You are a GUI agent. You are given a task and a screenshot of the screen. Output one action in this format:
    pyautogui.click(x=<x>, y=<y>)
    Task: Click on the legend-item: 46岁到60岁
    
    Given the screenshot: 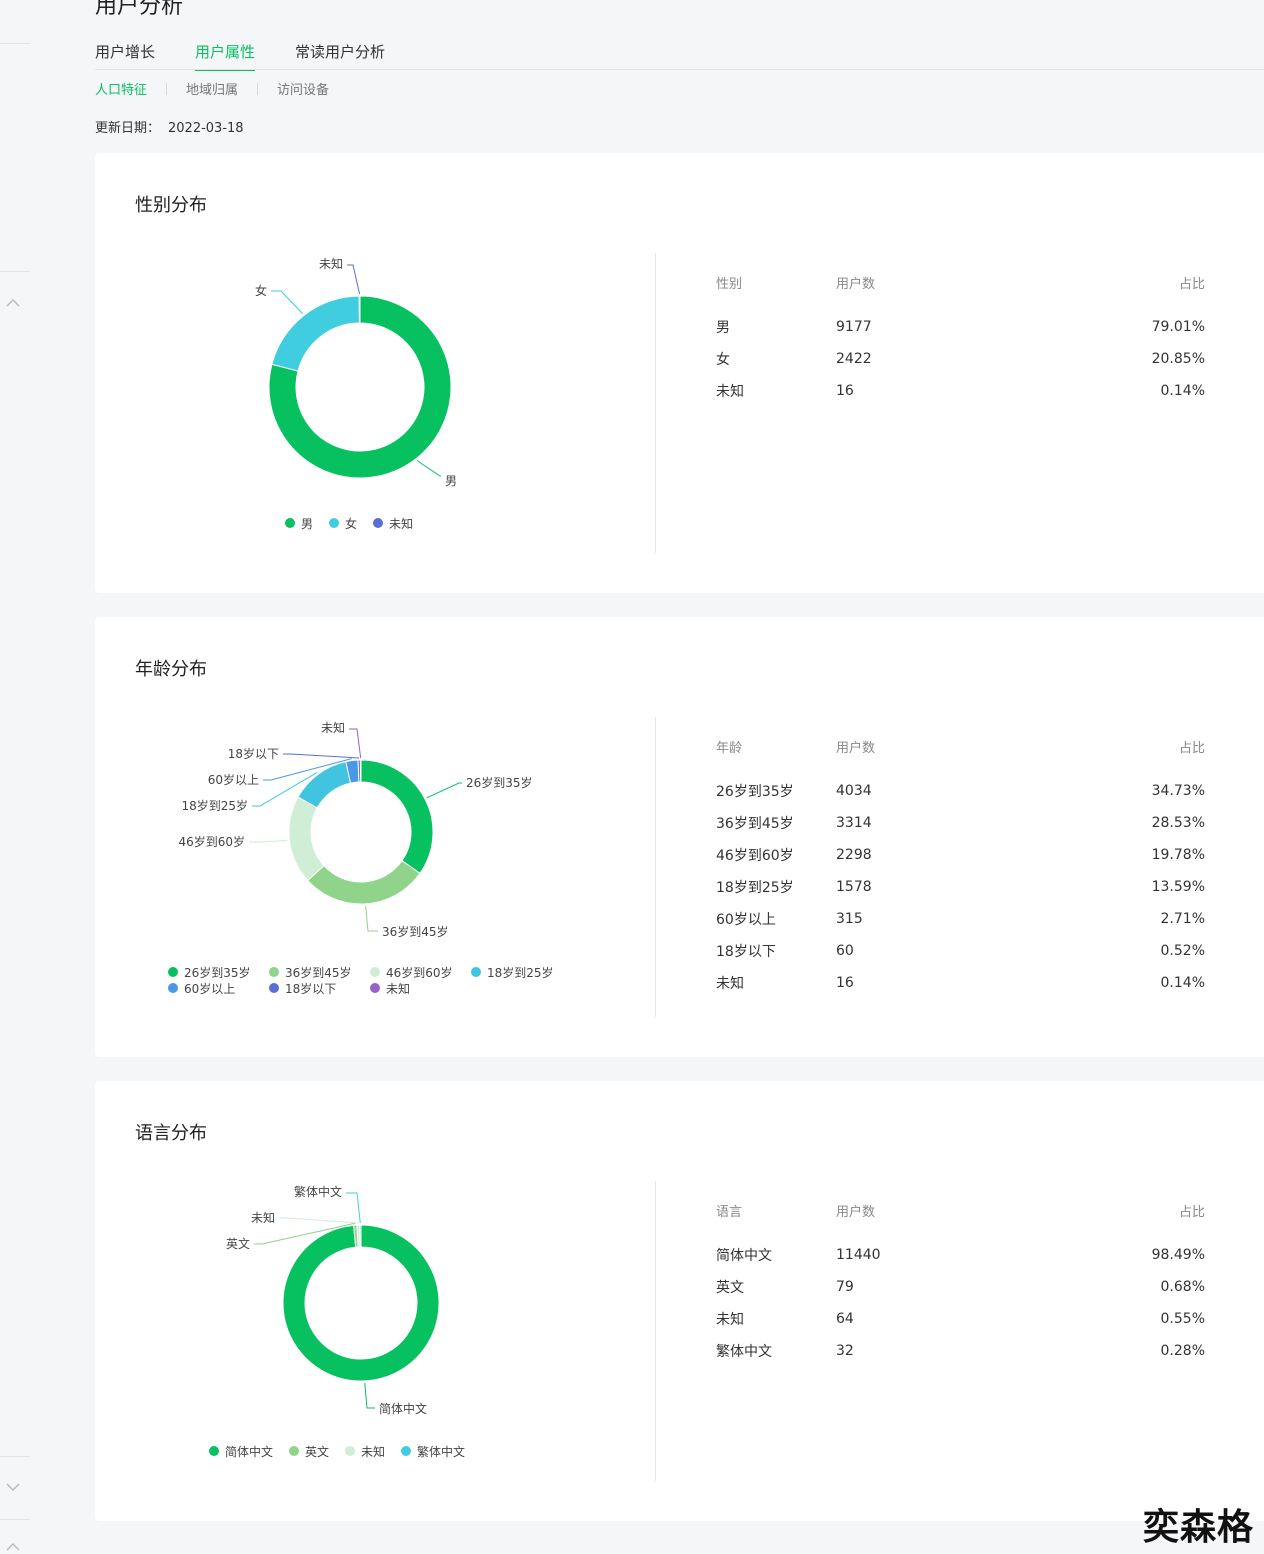 What is the action you would take?
    pyautogui.click(x=412, y=972)
    